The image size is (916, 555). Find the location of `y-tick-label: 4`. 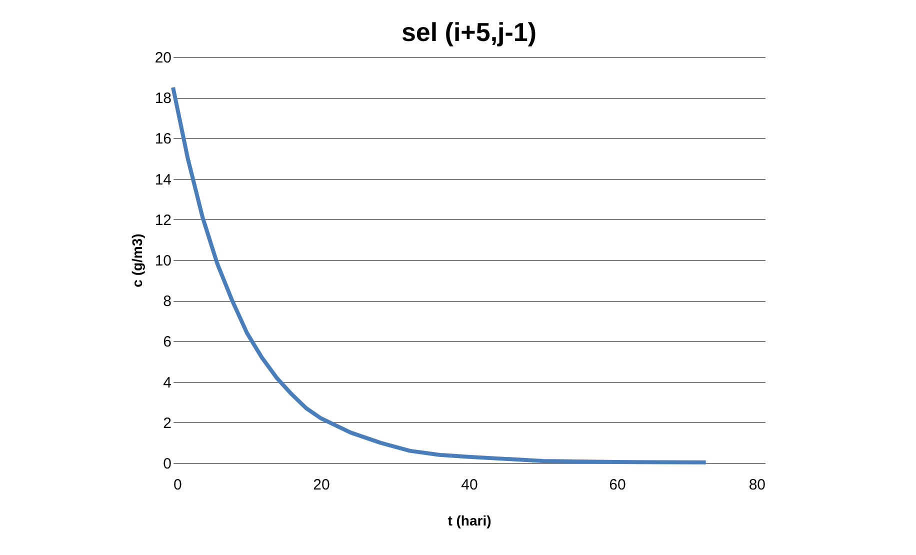

y-tick-label: 4 is located at coordinates (167, 383).